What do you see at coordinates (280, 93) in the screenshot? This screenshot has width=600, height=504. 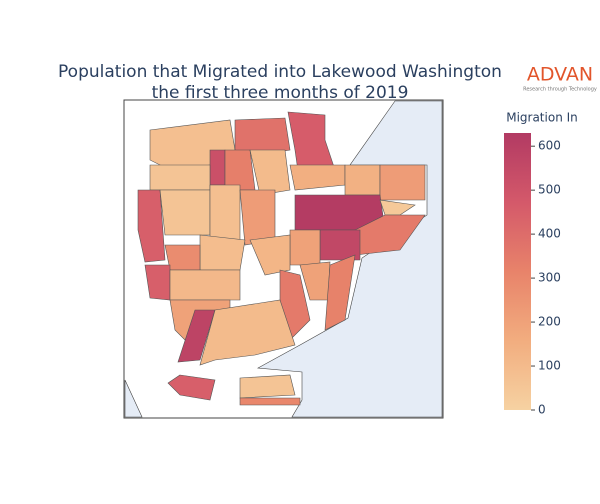 I see `chart-title: the first three months of 2019` at bounding box center [280, 93].